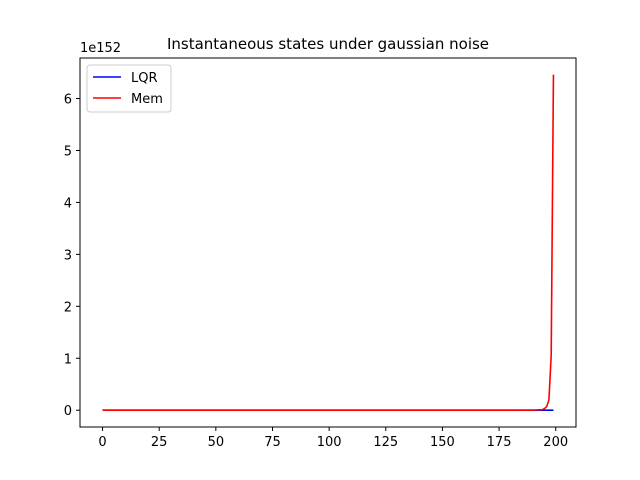 This screenshot has width=640, height=480. I want to click on x-tick-label: 150, so click(442, 442).